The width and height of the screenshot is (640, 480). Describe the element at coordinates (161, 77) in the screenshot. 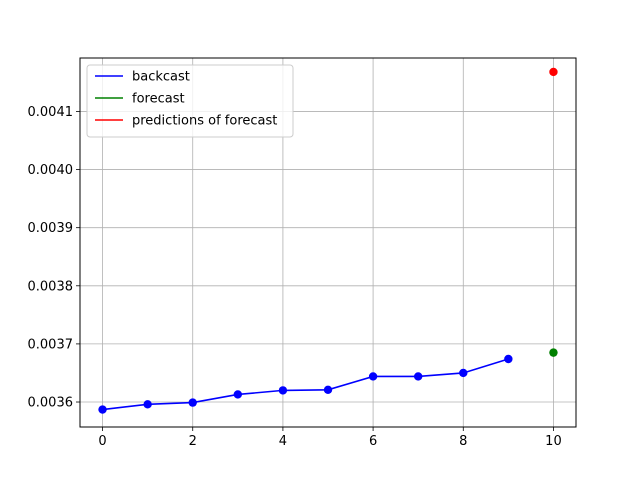

I see `legend-label: backcast` at that location.